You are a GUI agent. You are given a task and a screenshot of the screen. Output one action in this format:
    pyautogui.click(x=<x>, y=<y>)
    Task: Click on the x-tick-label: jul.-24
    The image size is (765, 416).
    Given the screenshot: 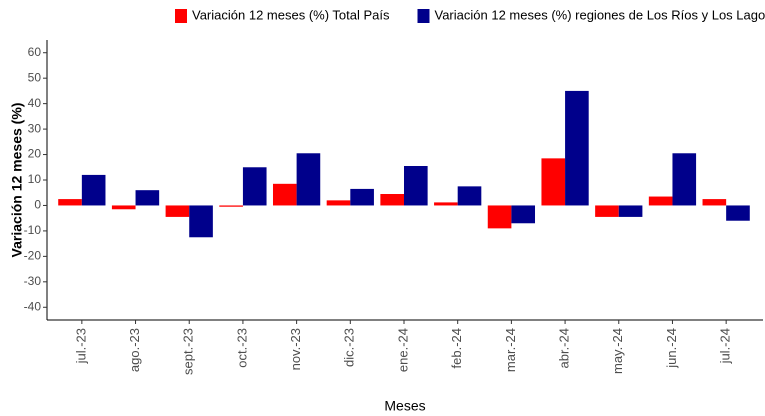 What is the action you would take?
    pyautogui.click(x=725, y=346)
    